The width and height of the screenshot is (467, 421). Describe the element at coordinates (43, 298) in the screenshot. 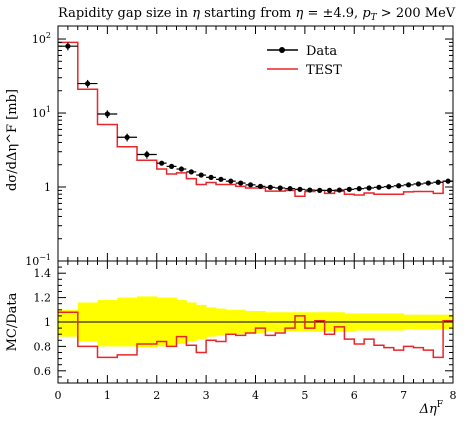

I see `ratio-y-tick-label: 1.2` at that location.